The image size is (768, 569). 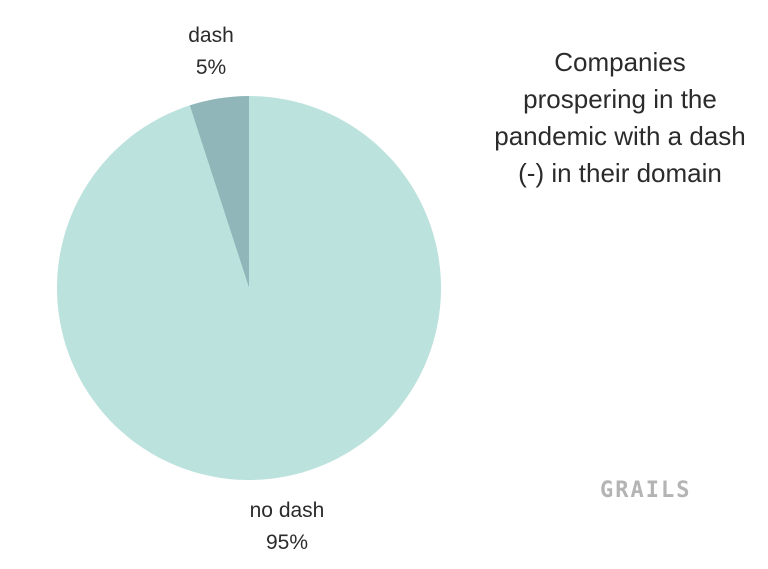 What do you see at coordinates (211, 67) in the screenshot?
I see `slice-value-dash: 5%` at bounding box center [211, 67].